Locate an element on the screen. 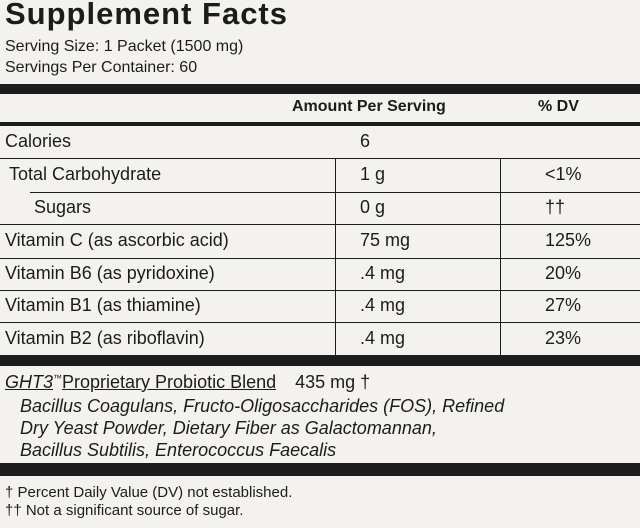  ingredient-line: Bacillus Subtilis, Enterococcus Faecalis is located at coordinates (178, 450).